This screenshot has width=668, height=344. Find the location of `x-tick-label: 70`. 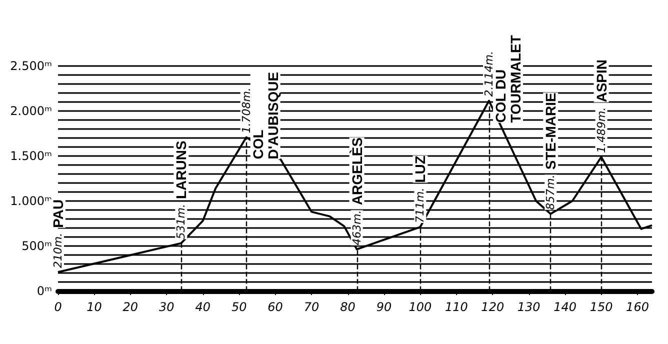

x-tick-label: 70 is located at coordinates (312, 307).